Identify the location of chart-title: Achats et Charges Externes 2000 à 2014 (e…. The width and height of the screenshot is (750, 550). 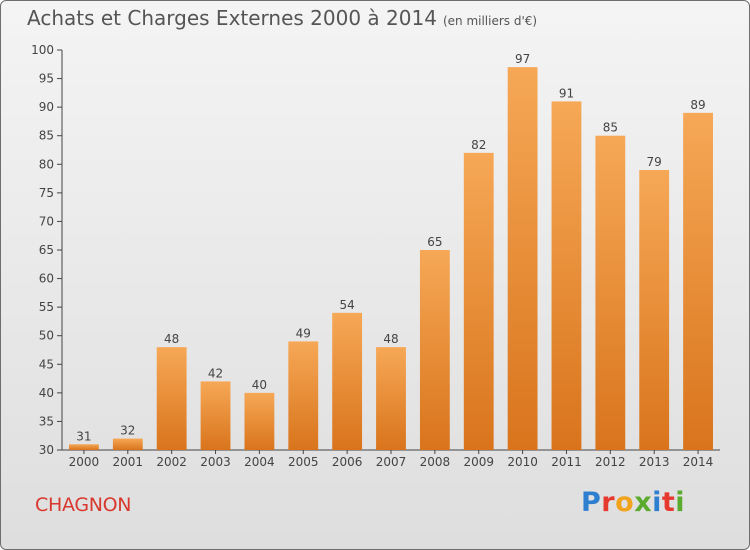
(282, 18).